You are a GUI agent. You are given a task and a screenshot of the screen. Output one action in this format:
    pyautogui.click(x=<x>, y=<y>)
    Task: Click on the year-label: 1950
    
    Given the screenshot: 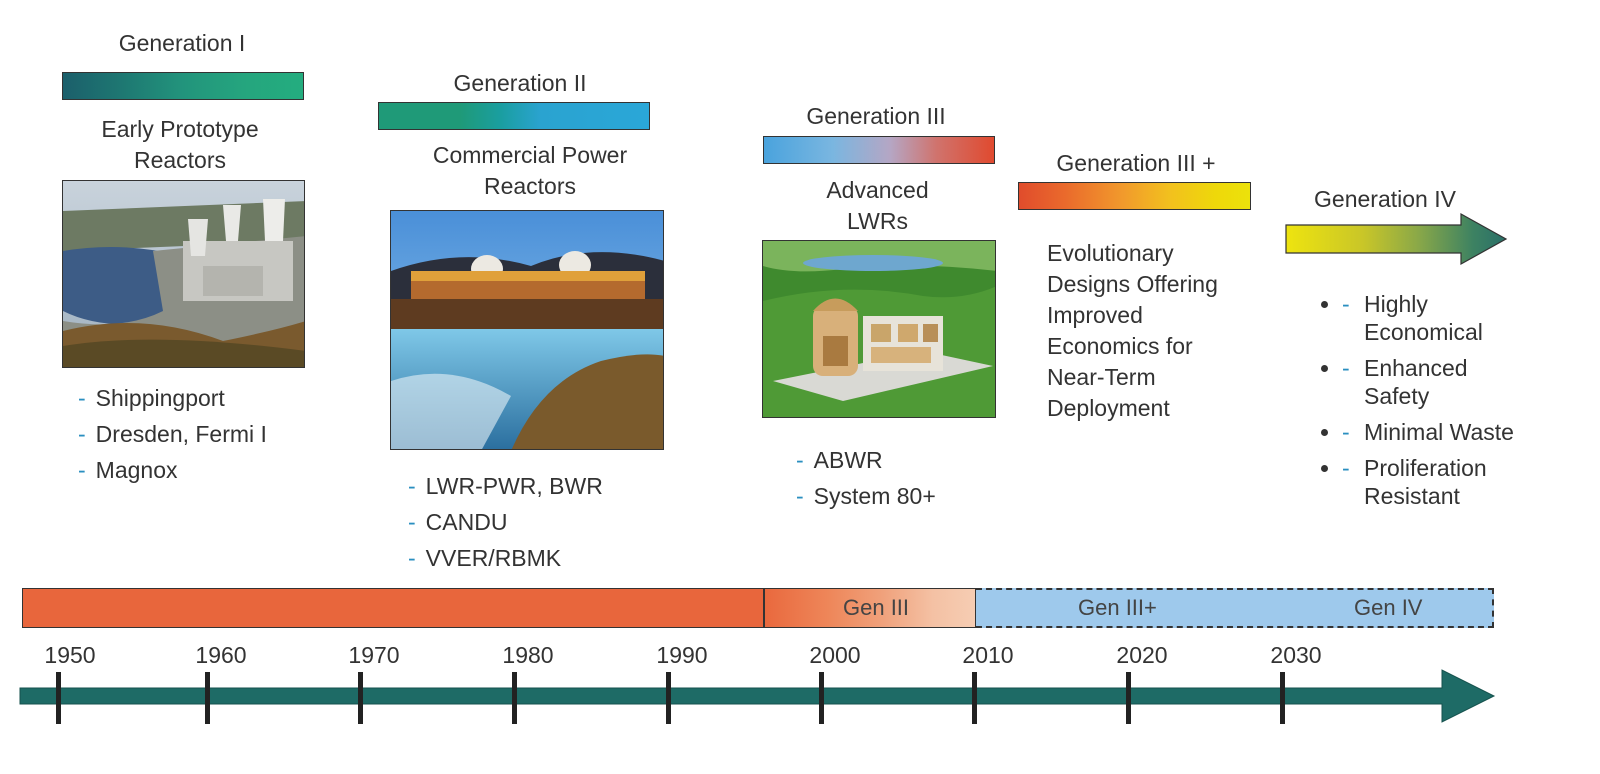 What is the action you would take?
    pyautogui.click(x=70, y=655)
    